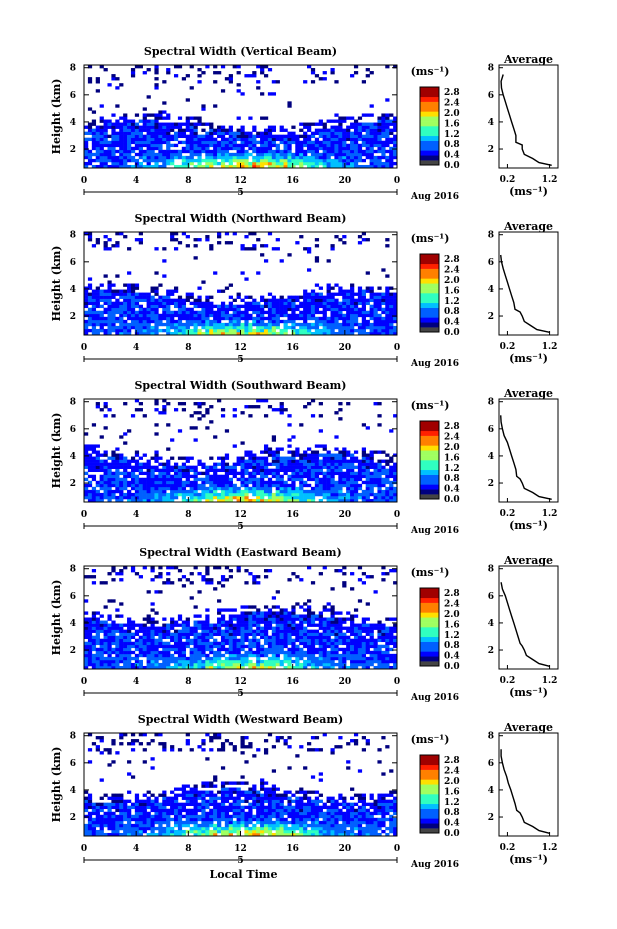 The image size is (617, 929). What do you see at coordinates (491, 403) in the screenshot?
I see `avg-y-tick-label: 8` at bounding box center [491, 403].